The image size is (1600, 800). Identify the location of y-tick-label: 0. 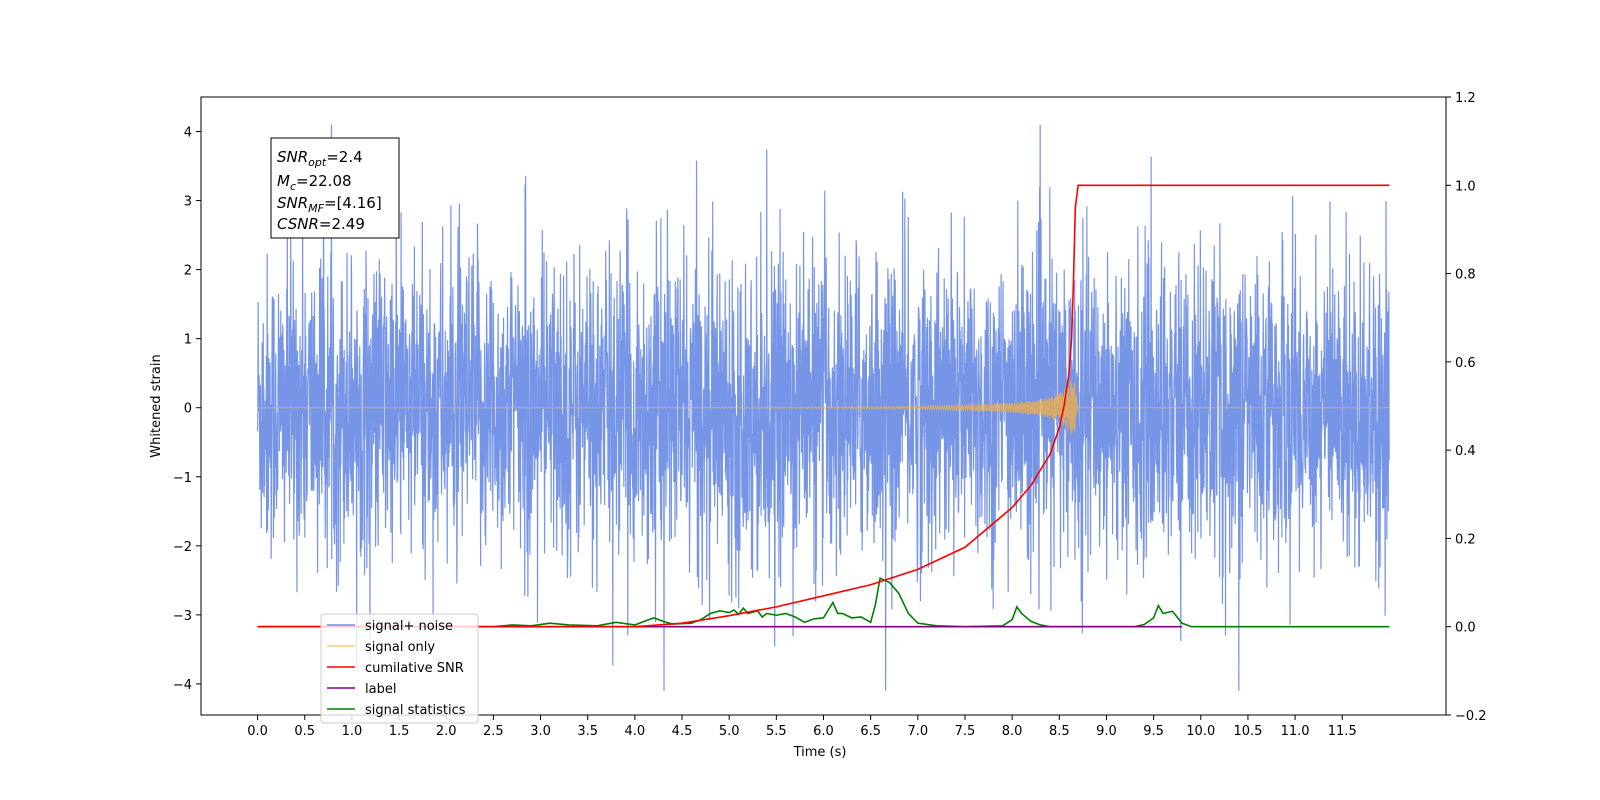
(188, 409).